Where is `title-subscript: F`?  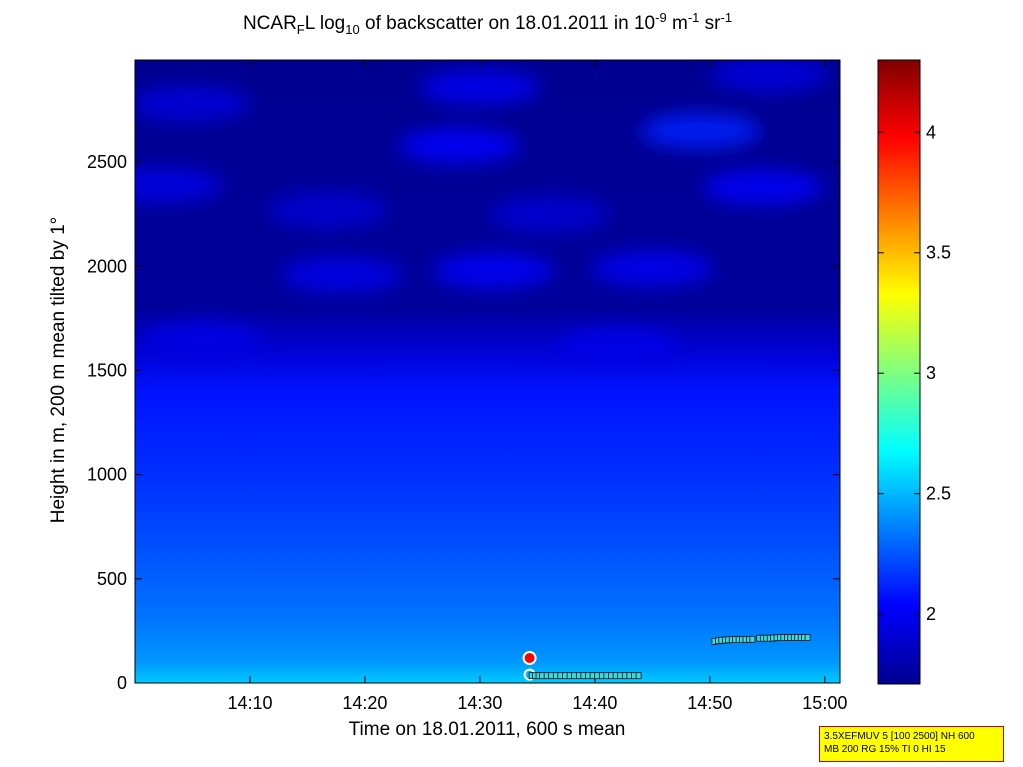
title-subscript: F is located at coordinates (300, 29).